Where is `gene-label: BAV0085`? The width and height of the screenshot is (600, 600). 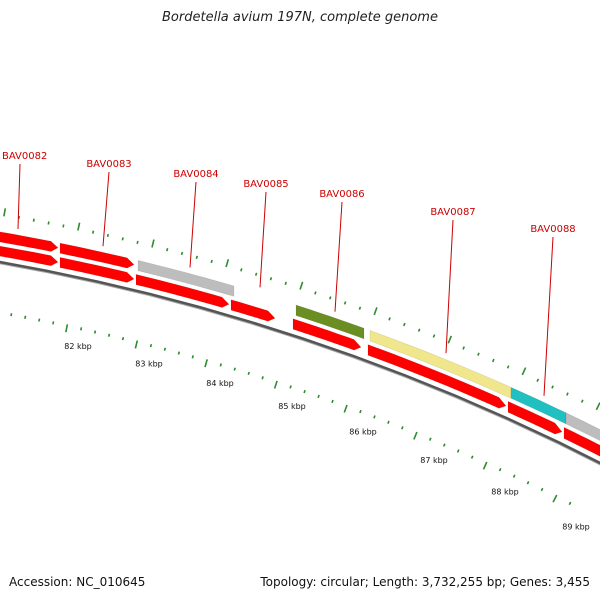 gene-label: BAV0085 is located at coordinates (265, 184).